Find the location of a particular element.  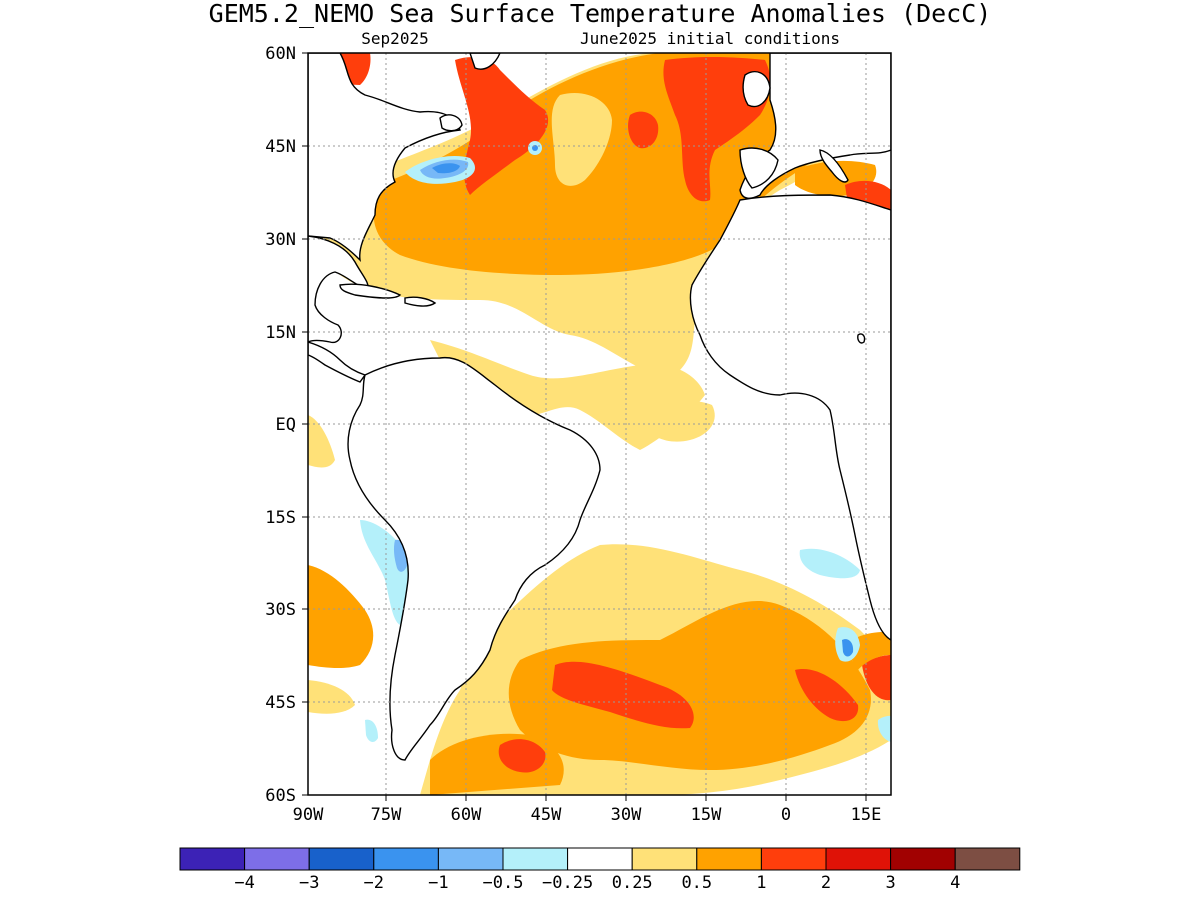

lon-label: 15E is located at coordinates (866, 815).